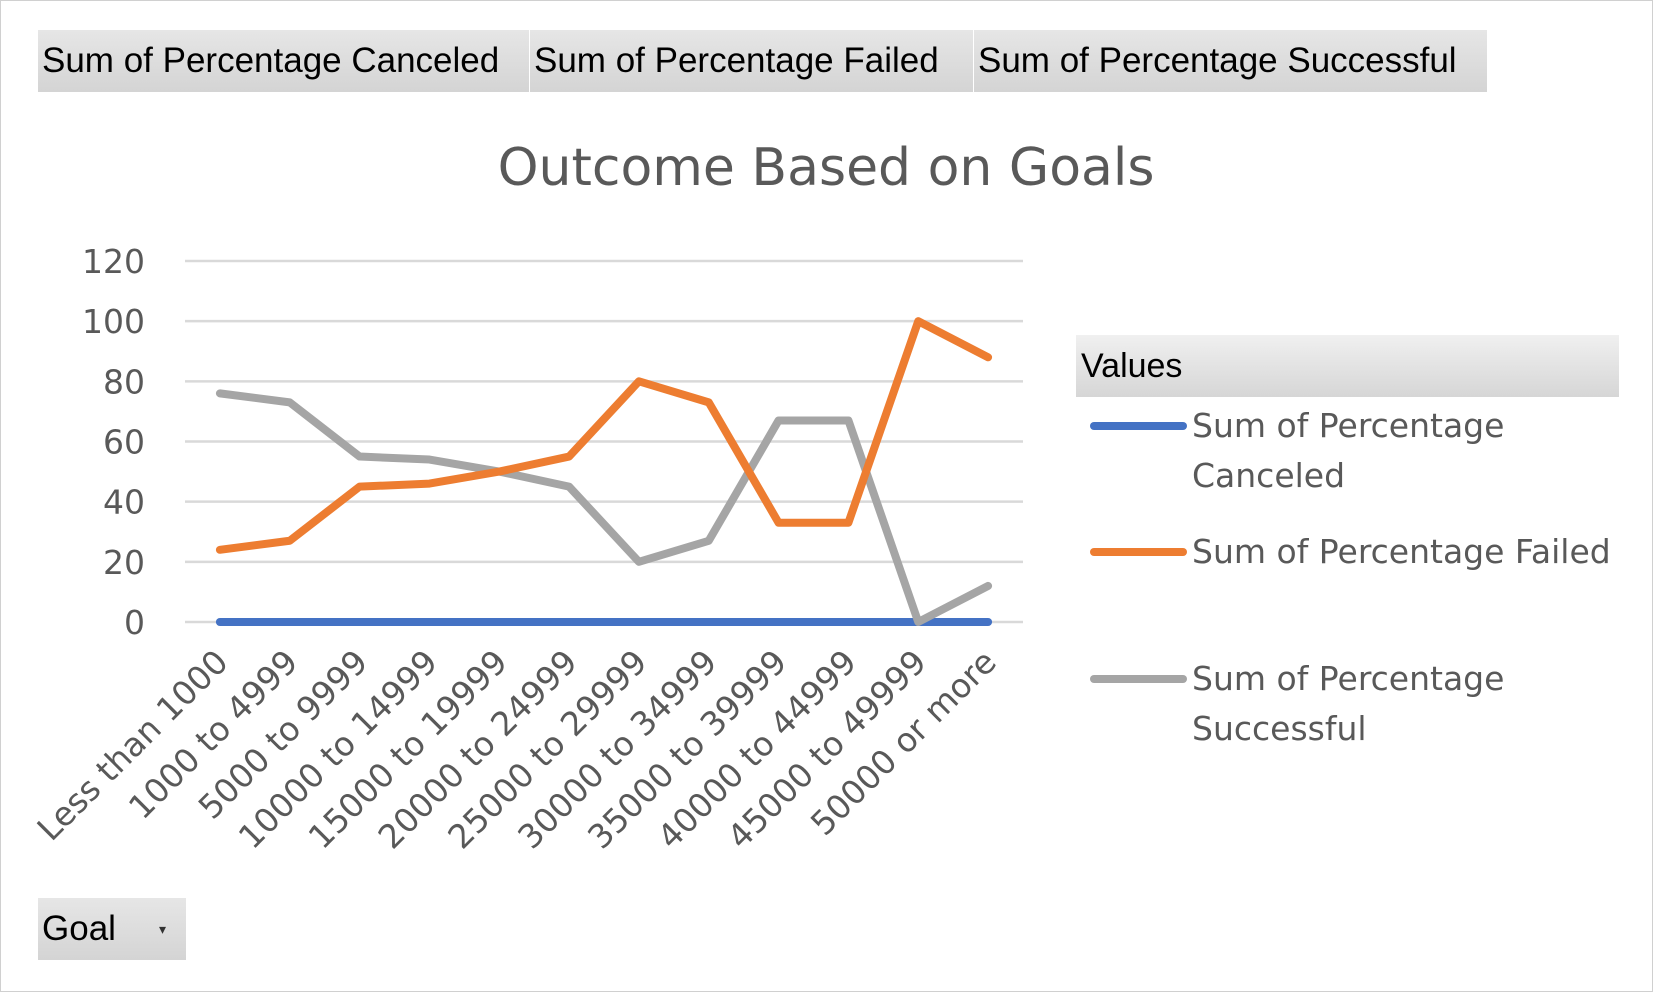 Image resolution: width=1653 pixels, height=992 pixels. What do you see at coordinates (113, 321) in the screenshot?
I see `y-tick-label: 100` at bounding box center [113, 321].